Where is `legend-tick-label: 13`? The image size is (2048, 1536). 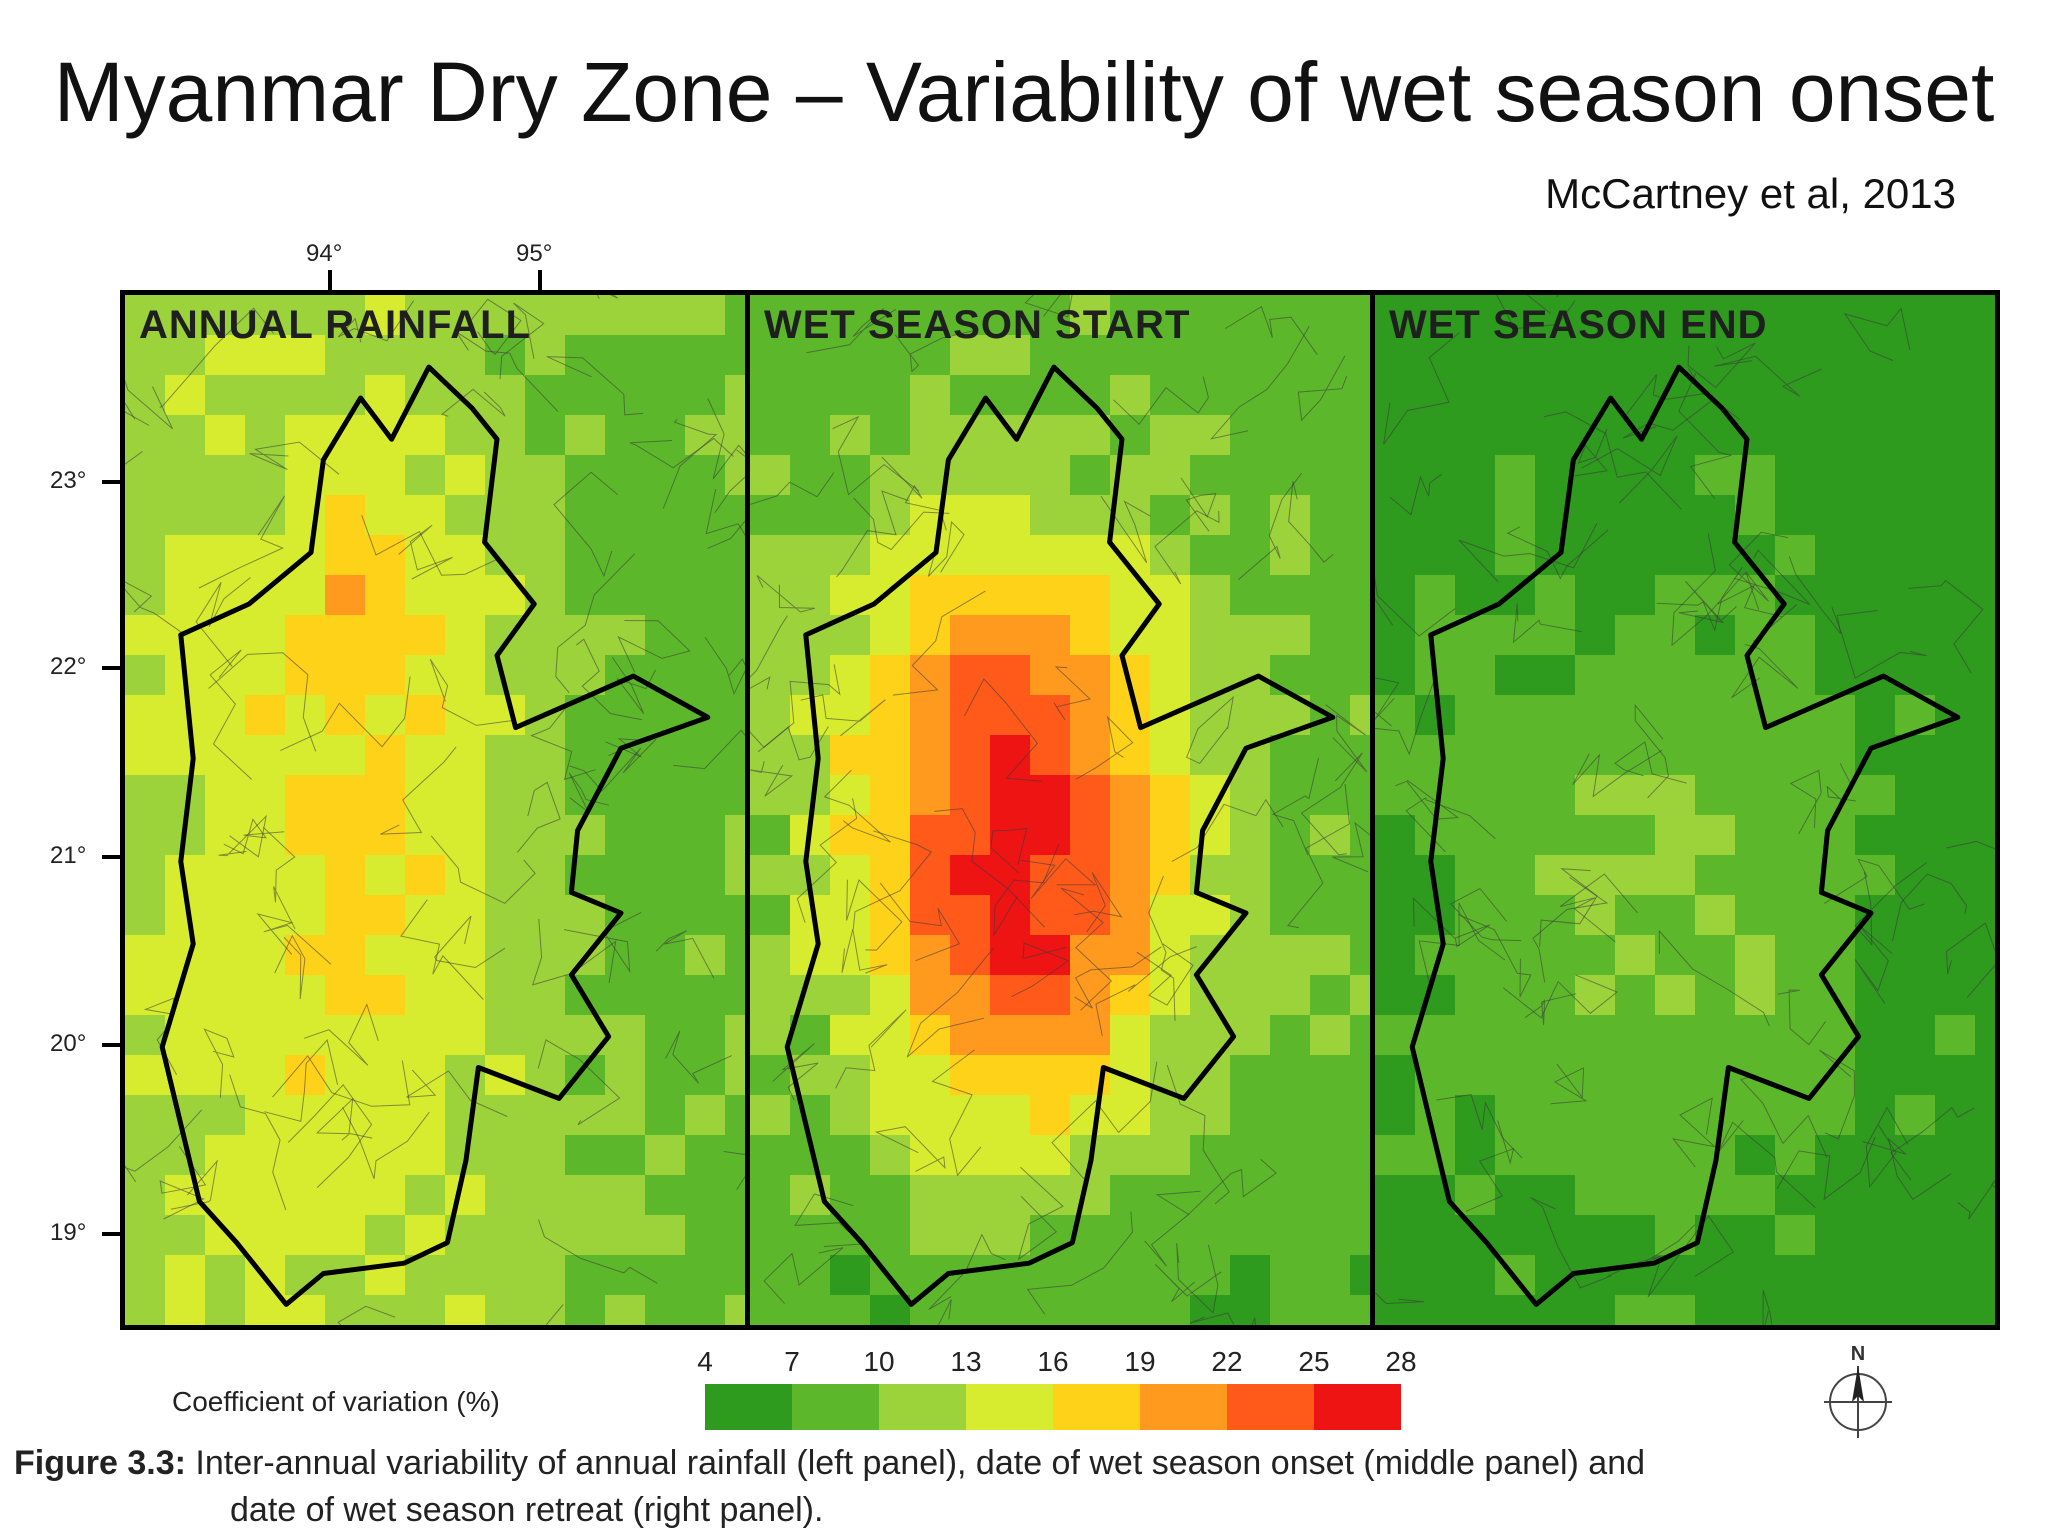 legend-tick-label: 13 is located at coordinates (966, 1361).